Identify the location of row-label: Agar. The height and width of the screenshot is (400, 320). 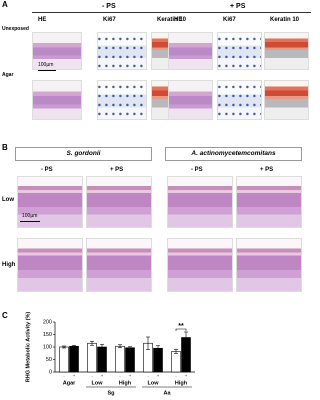
(8, 75).